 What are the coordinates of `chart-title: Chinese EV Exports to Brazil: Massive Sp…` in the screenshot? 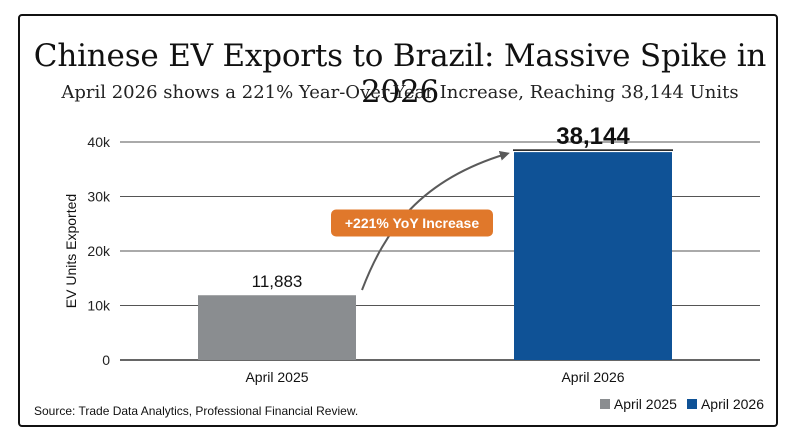 It's located at (400, 74).